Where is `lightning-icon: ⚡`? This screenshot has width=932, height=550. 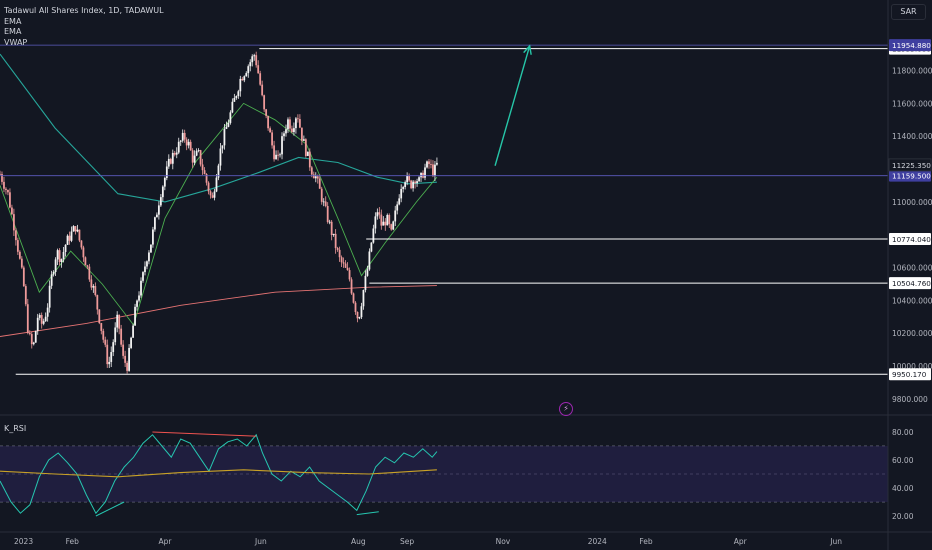
lightning-icon: ⚡ is located at coordinates (566, 409).